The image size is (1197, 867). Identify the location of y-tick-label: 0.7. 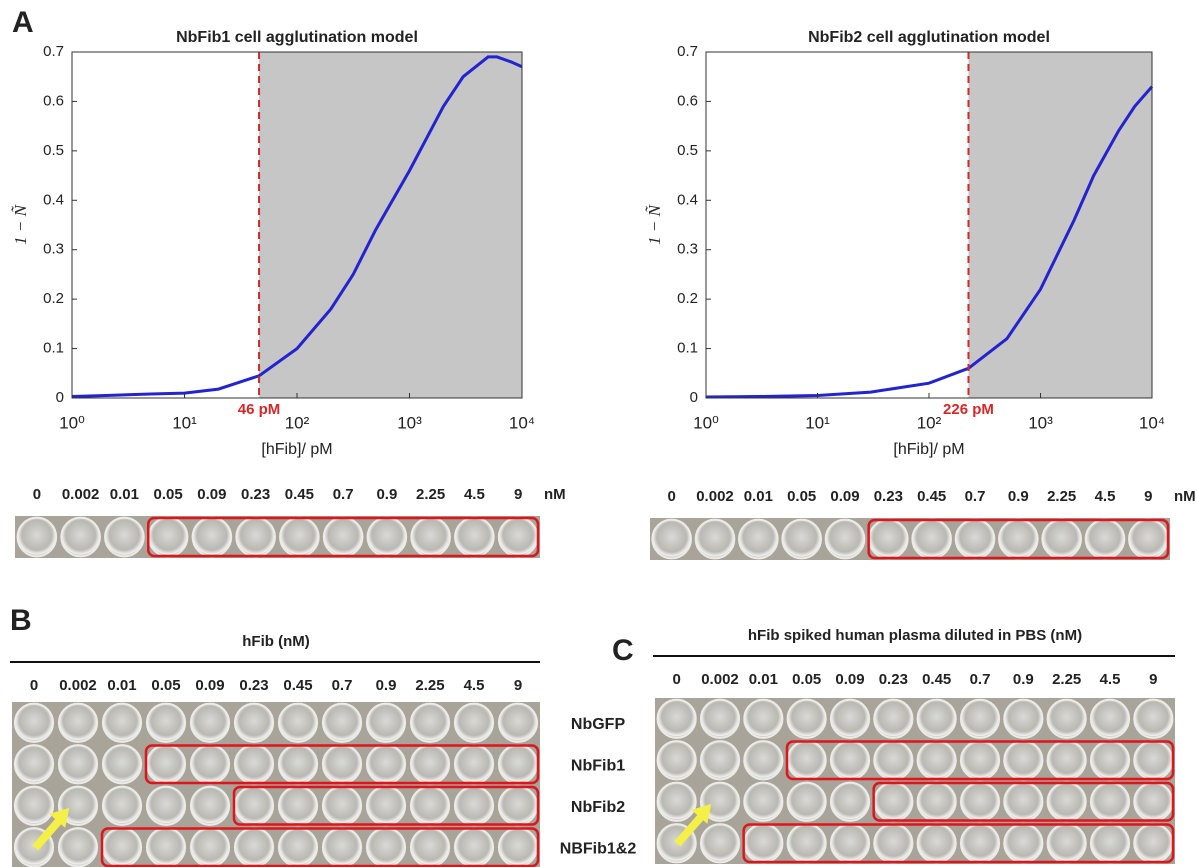
(687, 51).